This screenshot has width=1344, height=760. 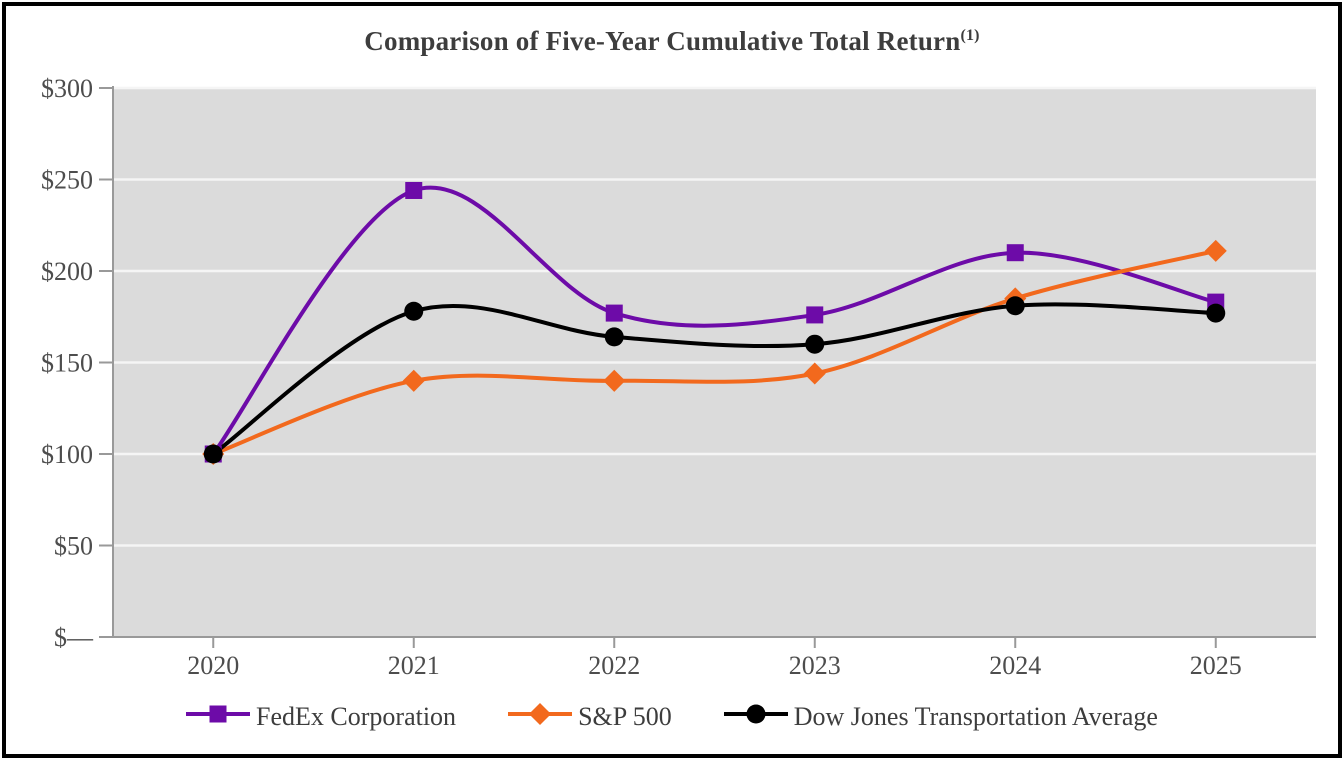 I want to click on legend-circle-marker, so click(x=756, y=714).